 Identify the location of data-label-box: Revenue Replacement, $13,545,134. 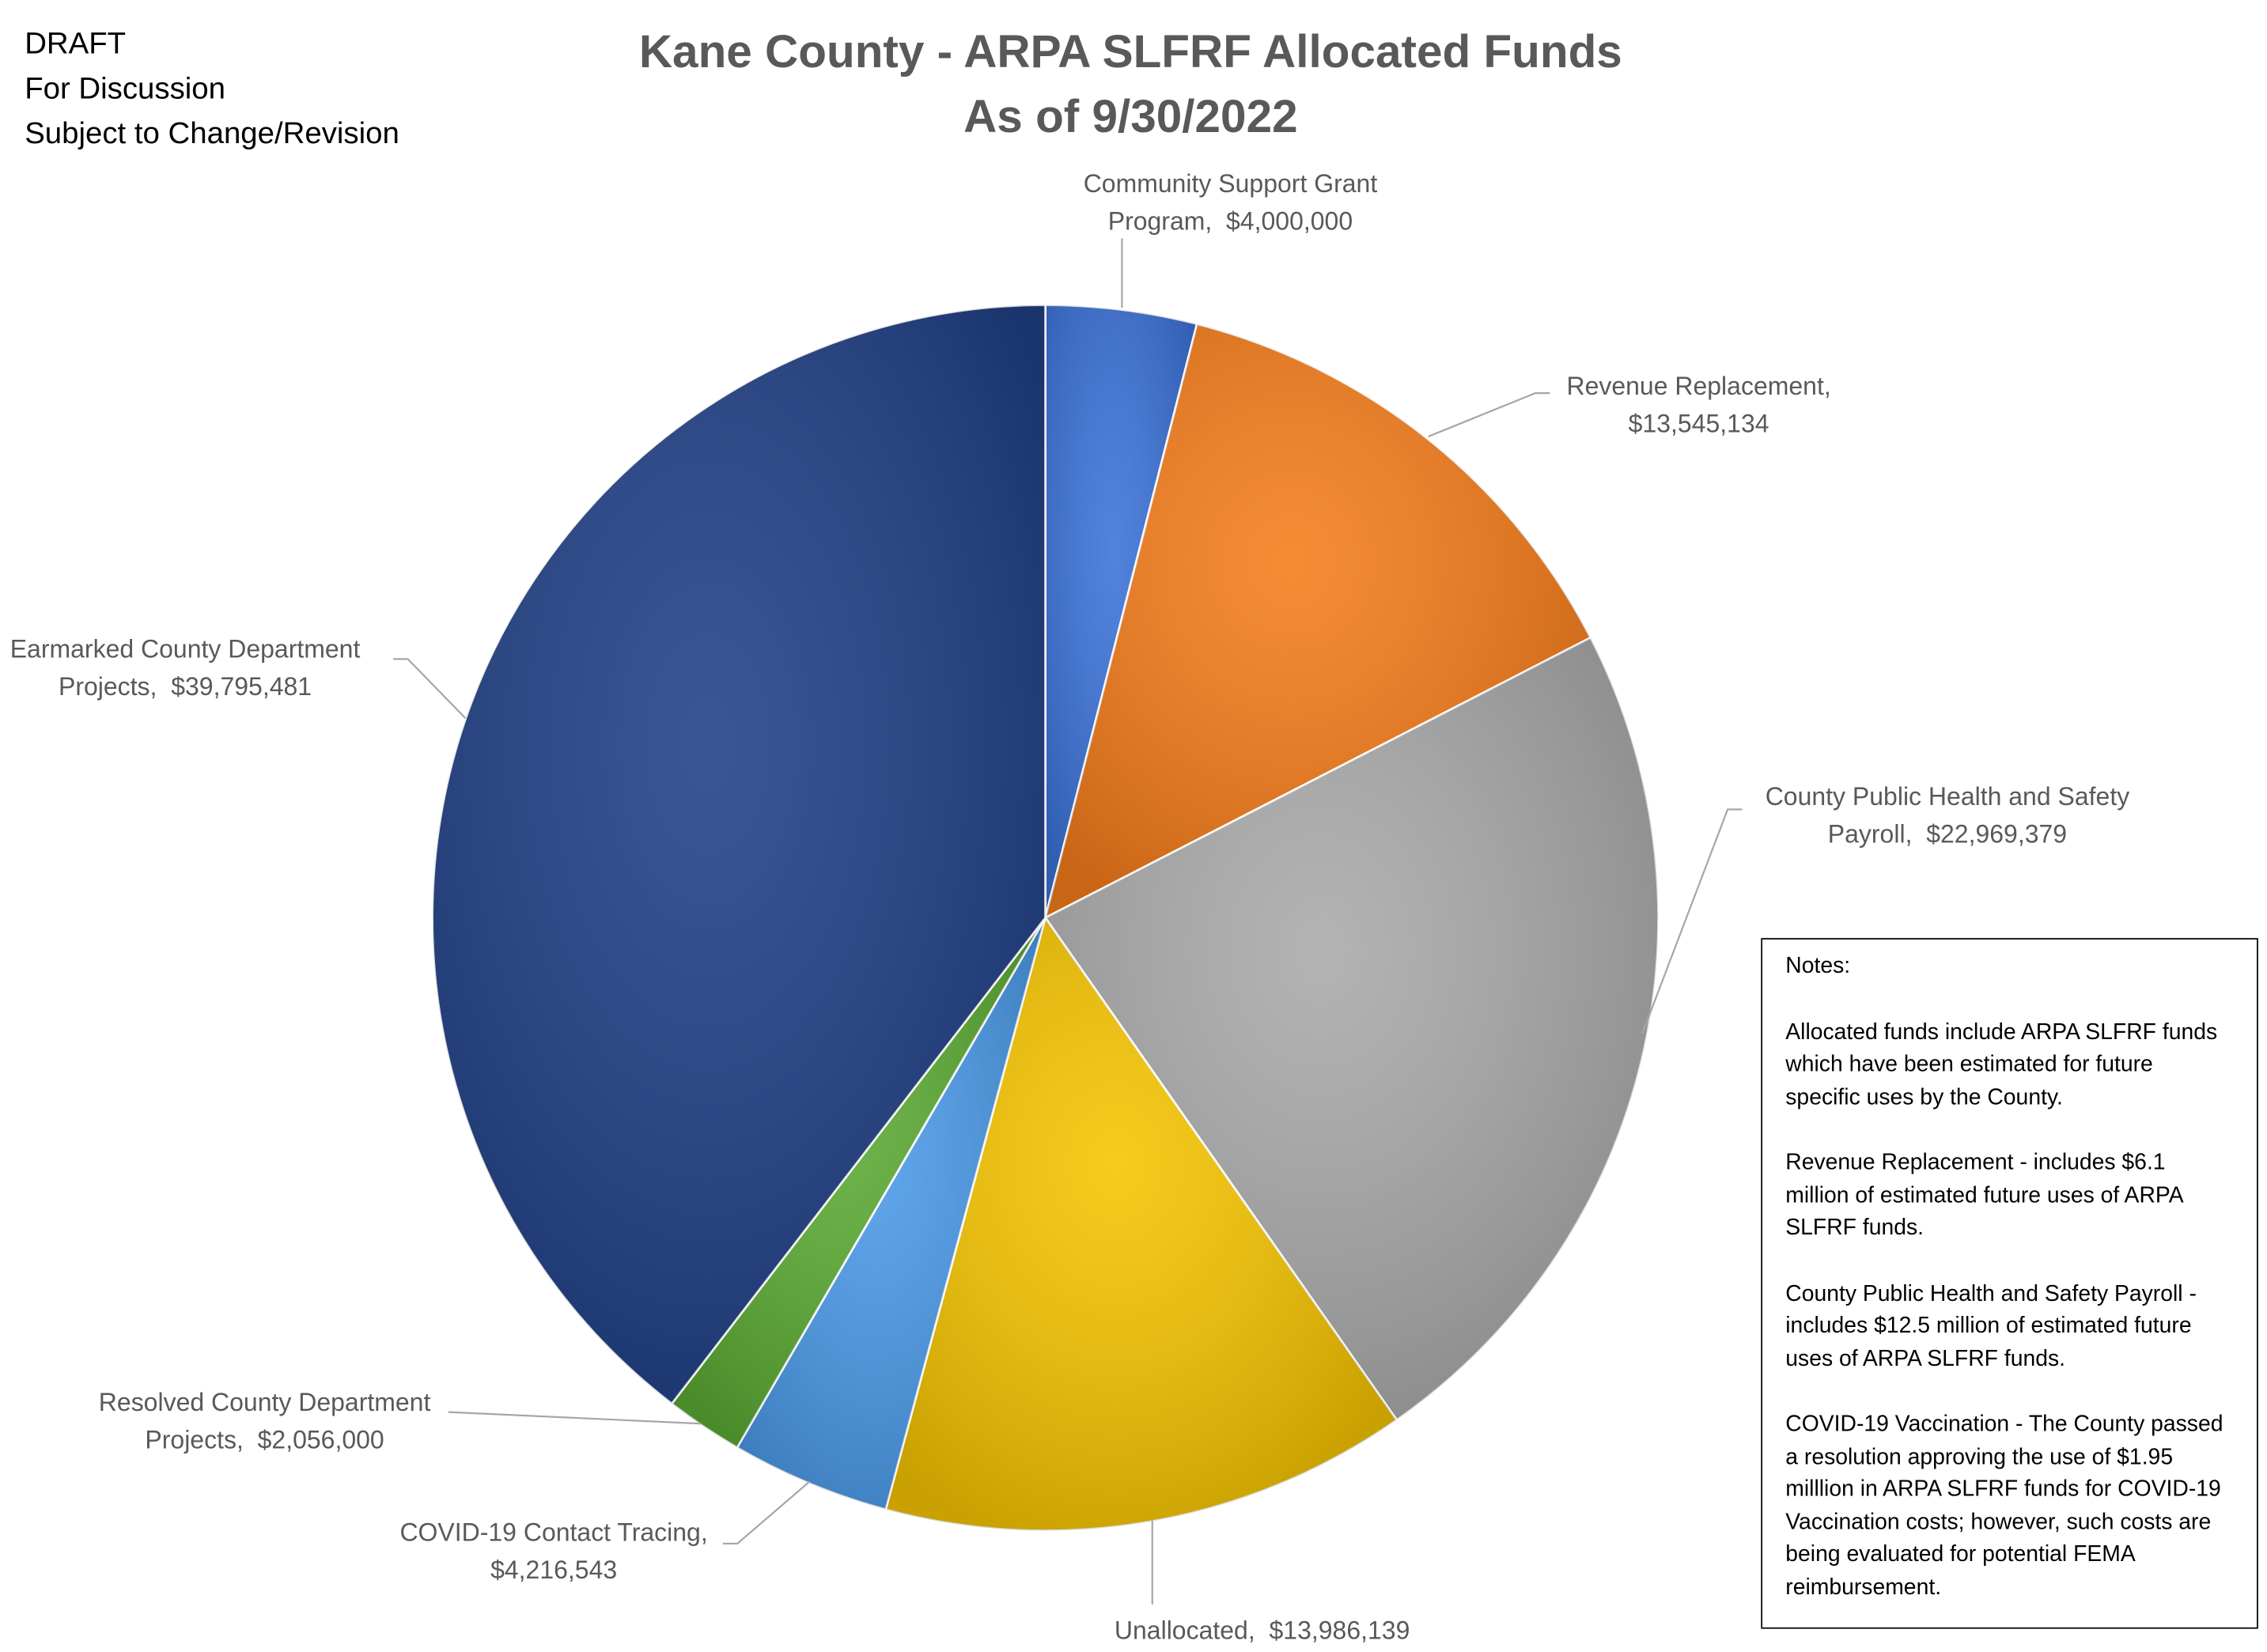
(1698, 404).